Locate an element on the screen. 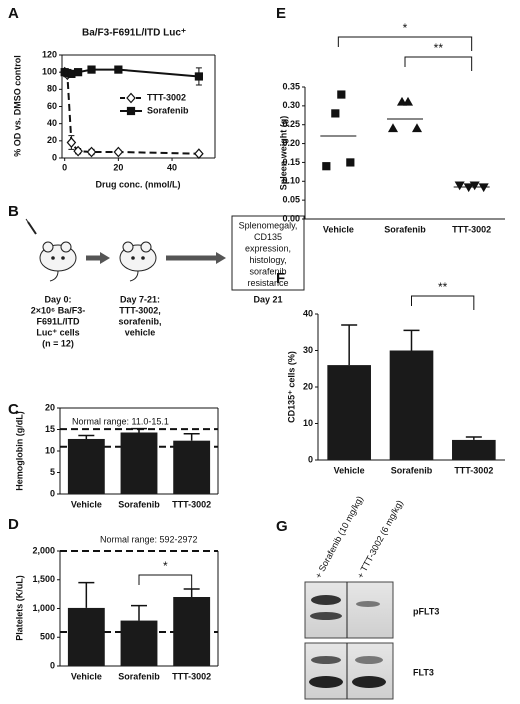 The image size is (520, 704). diagram-label: Day 21 is located at coordinates (267, 299).